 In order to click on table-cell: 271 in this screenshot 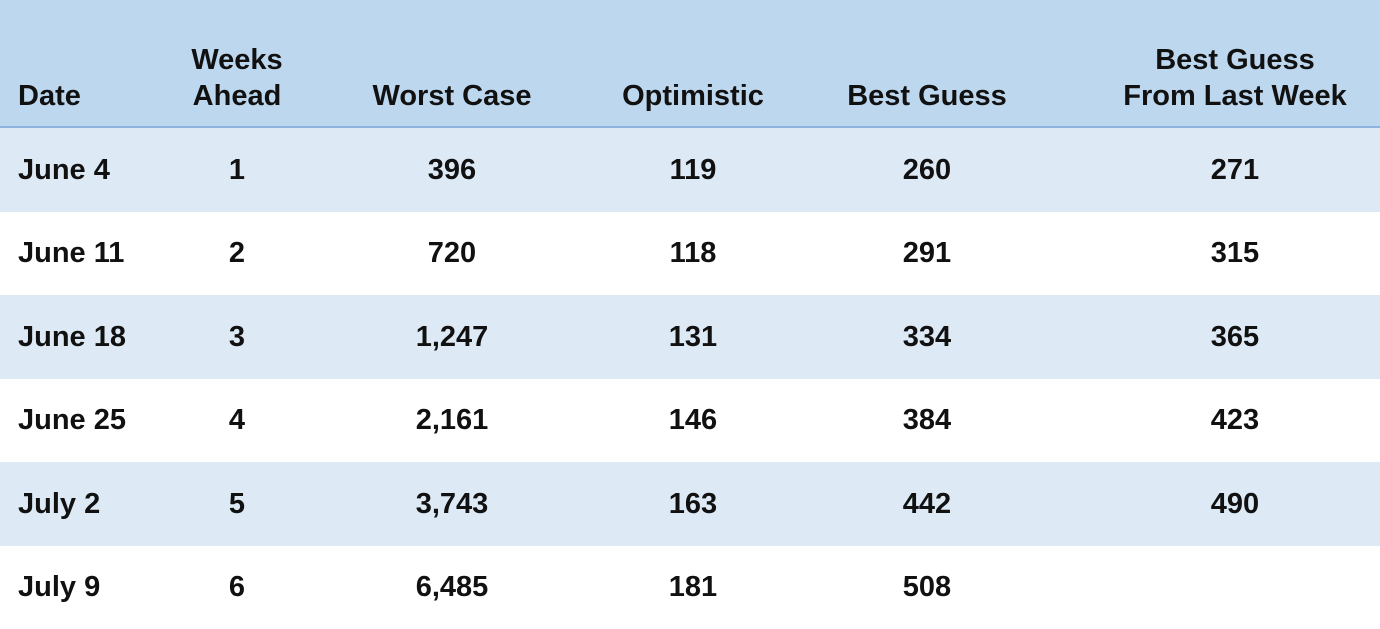, I will do `click(1207, 170)`.